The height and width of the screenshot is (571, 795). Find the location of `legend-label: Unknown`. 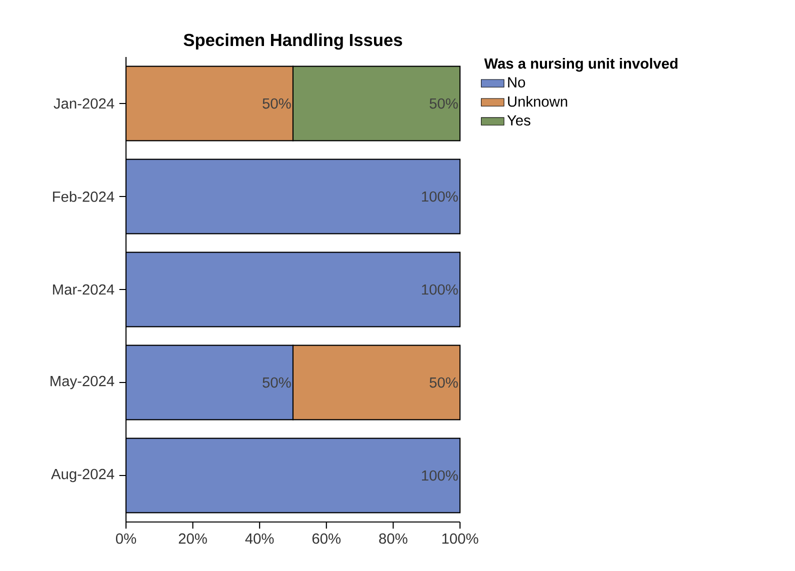

legend-label: Unknown is located at coordinates (538, 101).